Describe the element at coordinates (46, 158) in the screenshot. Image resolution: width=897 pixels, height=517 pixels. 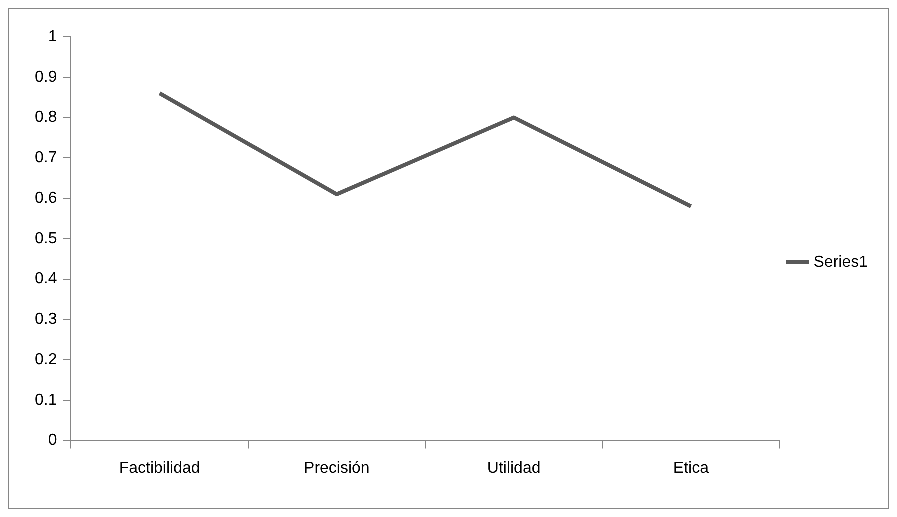
I see `y-tick-label: 0.7` at that location.